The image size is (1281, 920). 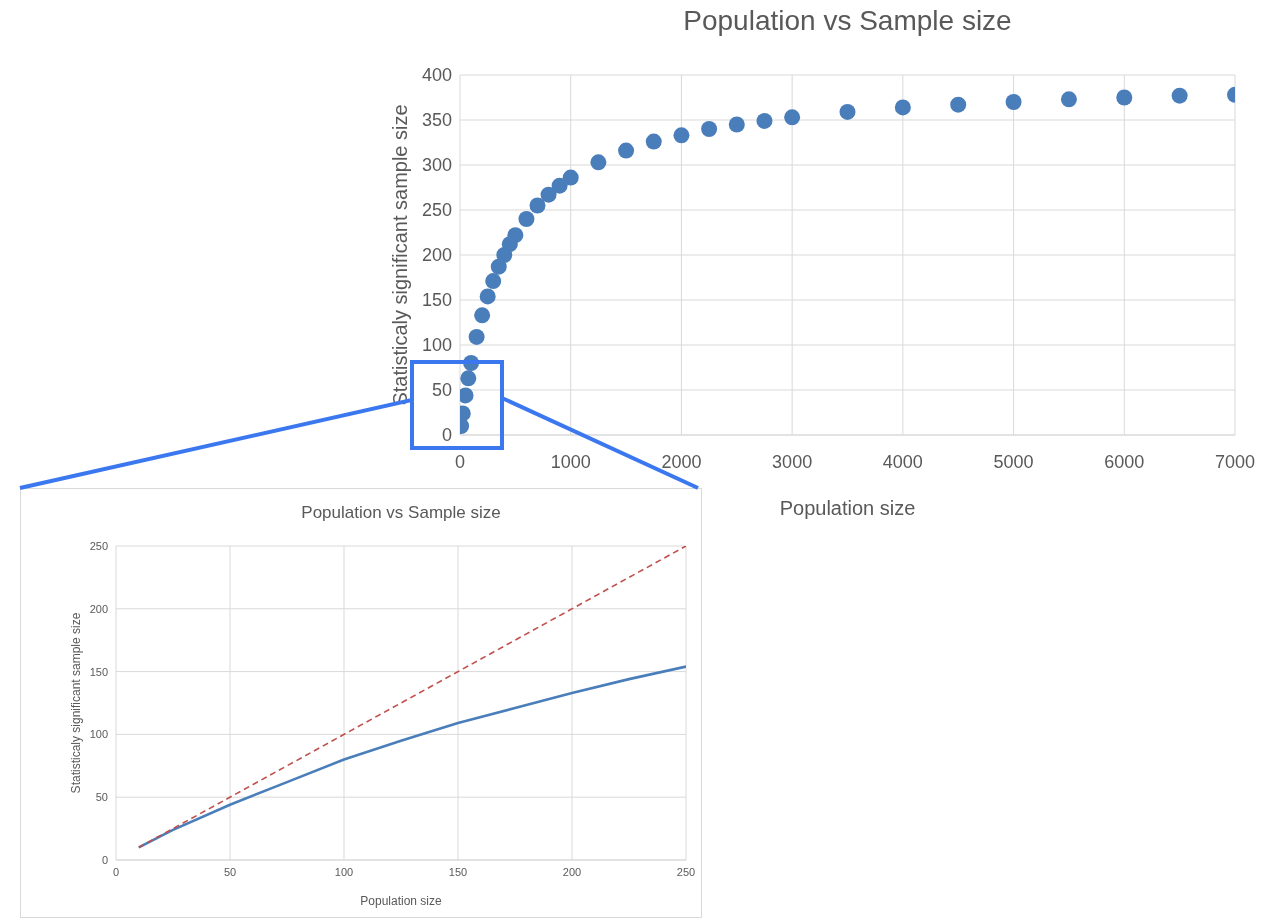 I want to click on x-tick-label: 6000, so click(x=1124, y=461).